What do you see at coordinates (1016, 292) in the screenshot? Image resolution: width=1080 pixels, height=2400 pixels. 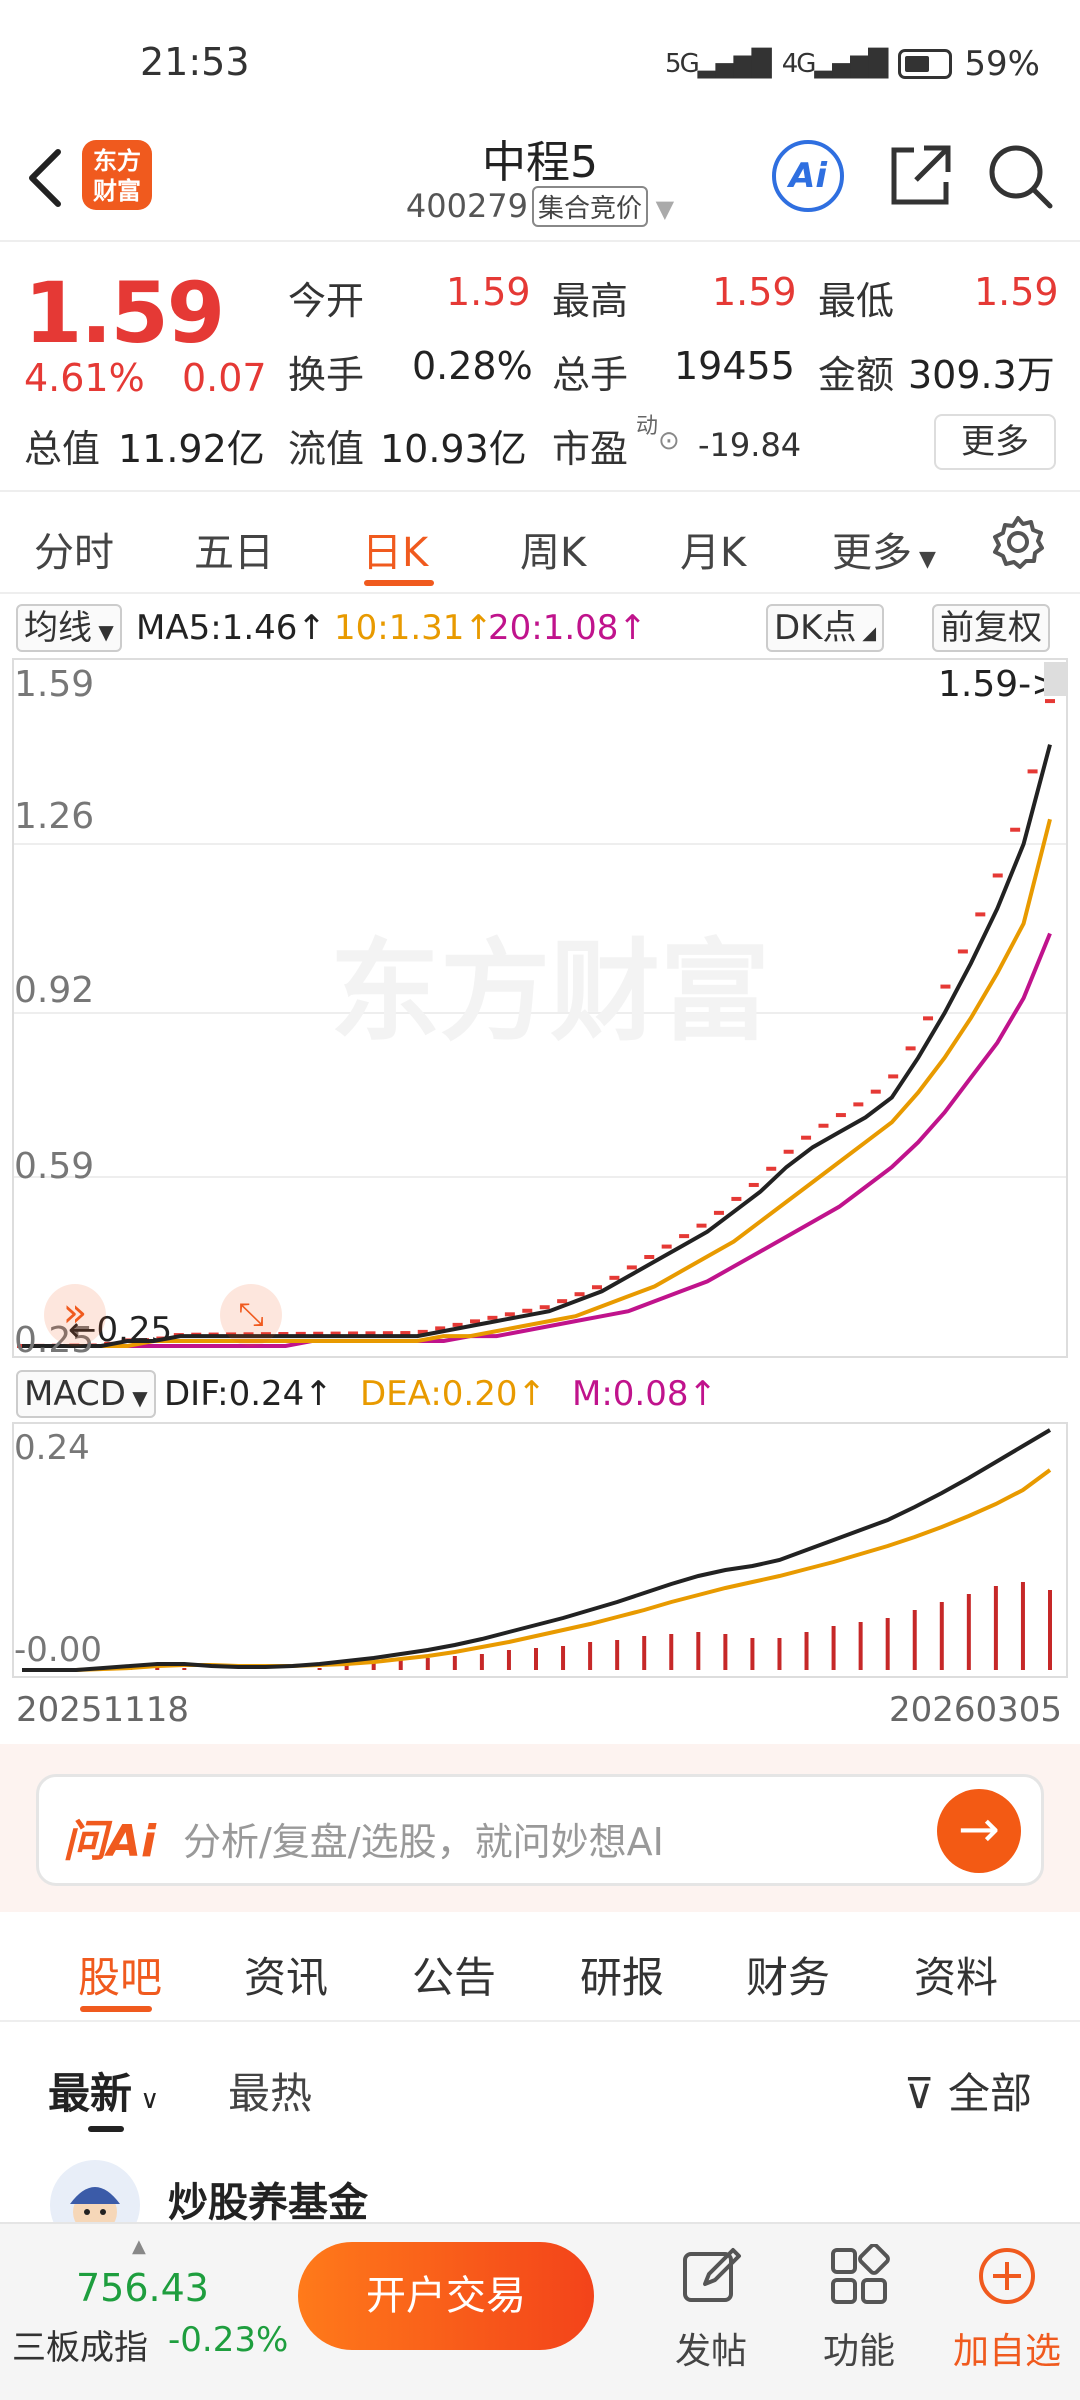 I see `low-value: 1.59` at bounding box center [1016, 292].